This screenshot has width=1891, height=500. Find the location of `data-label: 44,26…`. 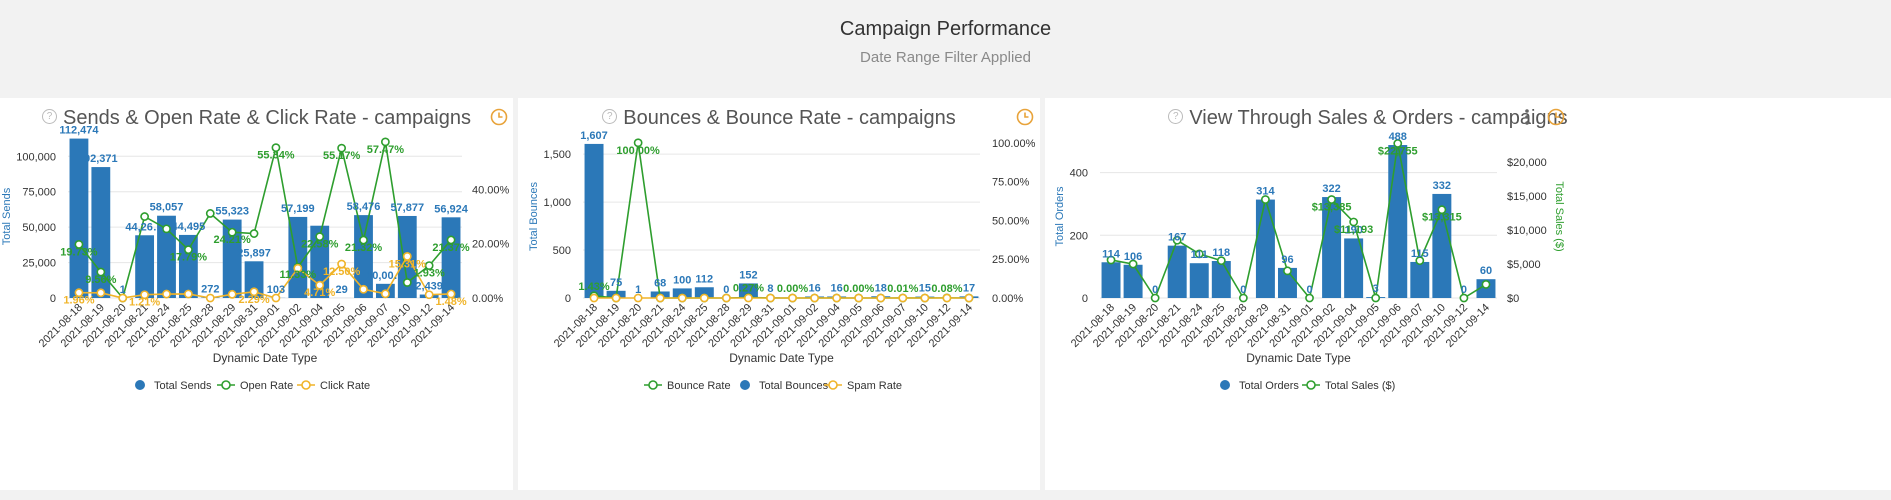

data-label: 44,26… is located at coordinates (144, 227).